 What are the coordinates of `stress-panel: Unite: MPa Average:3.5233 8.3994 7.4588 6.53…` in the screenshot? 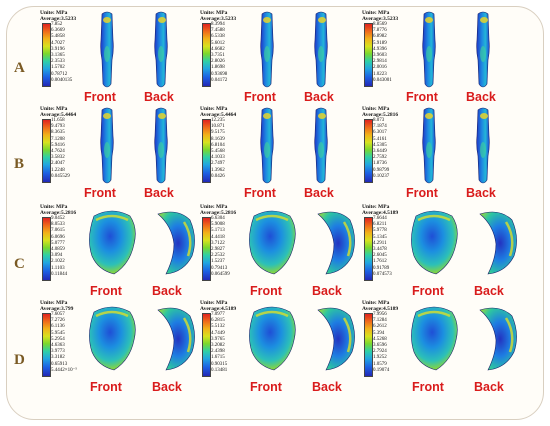 It's located at (284, 58).